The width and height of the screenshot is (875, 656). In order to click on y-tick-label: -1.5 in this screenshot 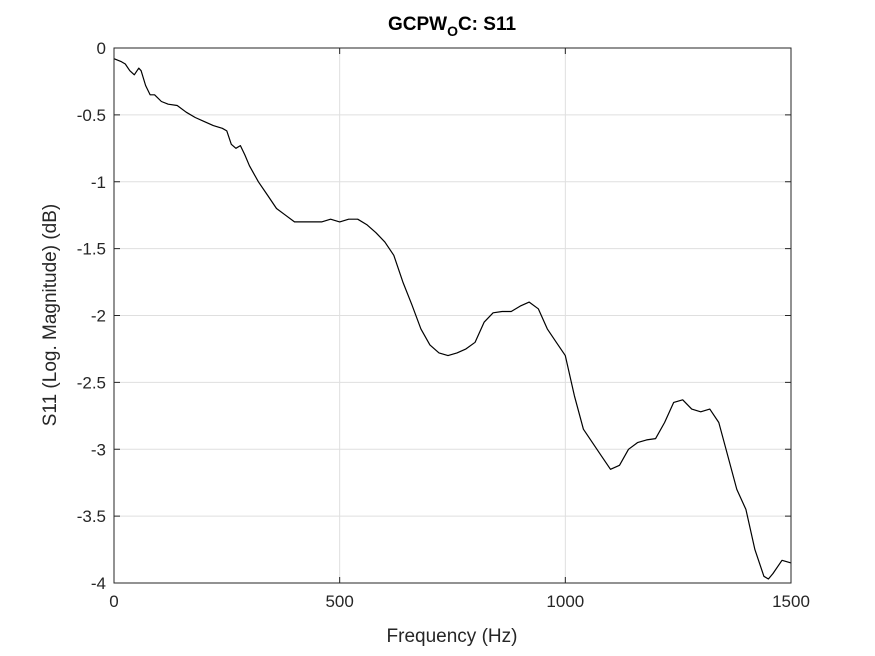, I will do `click(91, 249)`.